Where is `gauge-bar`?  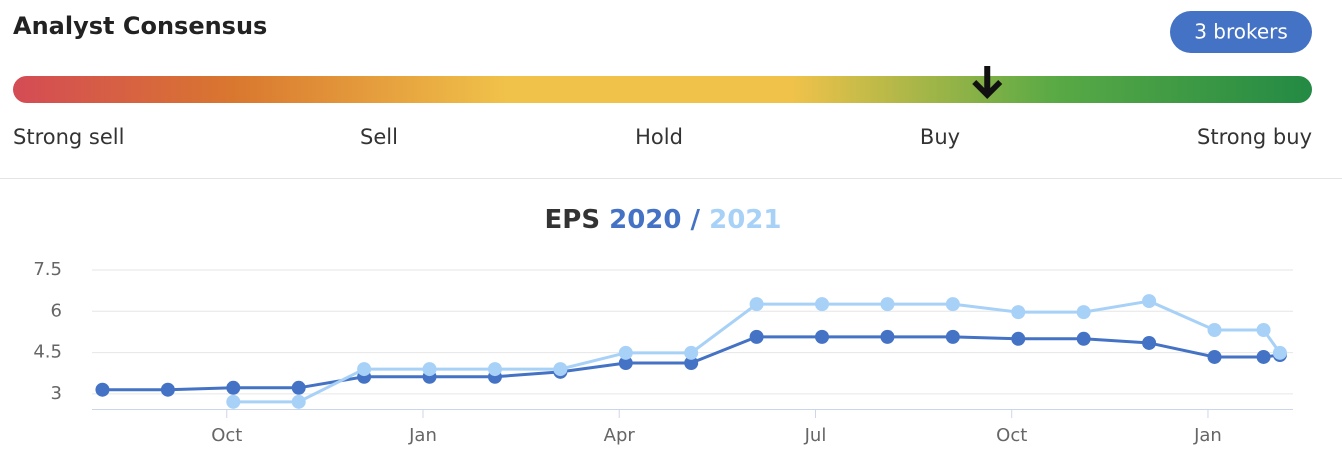
gauge-bar is located at coordinates (662, 89).